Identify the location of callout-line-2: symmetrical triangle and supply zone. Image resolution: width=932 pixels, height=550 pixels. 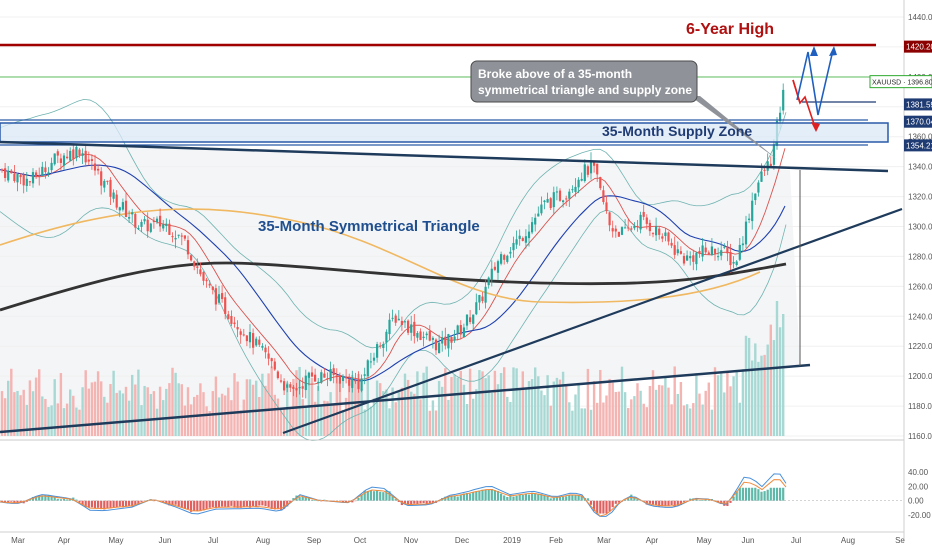
(585, 90).